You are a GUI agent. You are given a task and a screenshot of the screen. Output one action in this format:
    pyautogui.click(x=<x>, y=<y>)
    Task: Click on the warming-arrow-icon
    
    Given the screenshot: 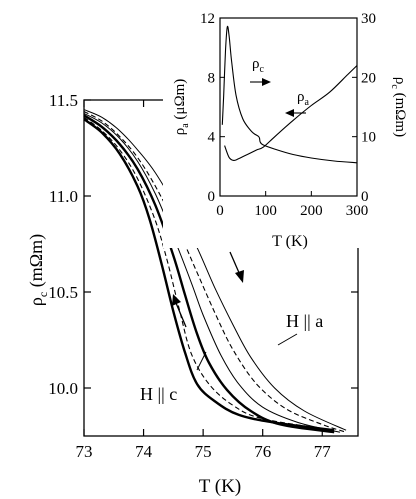 What is the action you would take?
    pyautogui.click(x=179, y=311)
    